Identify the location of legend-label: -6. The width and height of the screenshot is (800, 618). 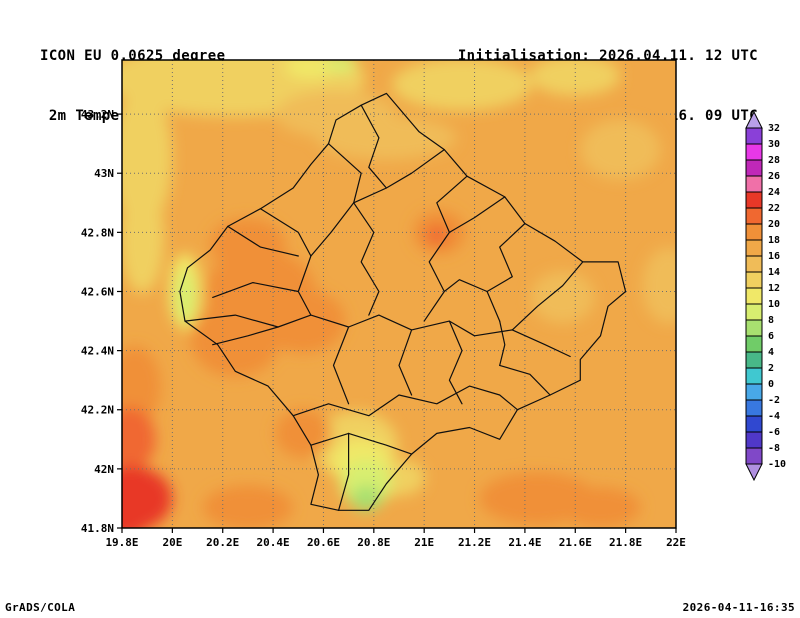
(774, 432).